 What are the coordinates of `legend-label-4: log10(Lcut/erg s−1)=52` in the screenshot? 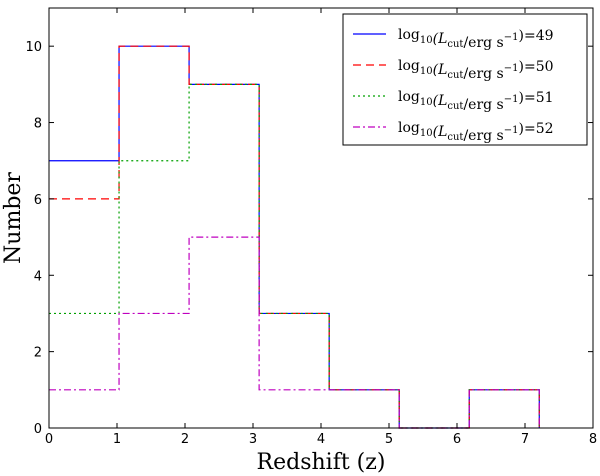 It's located at (476, 132).